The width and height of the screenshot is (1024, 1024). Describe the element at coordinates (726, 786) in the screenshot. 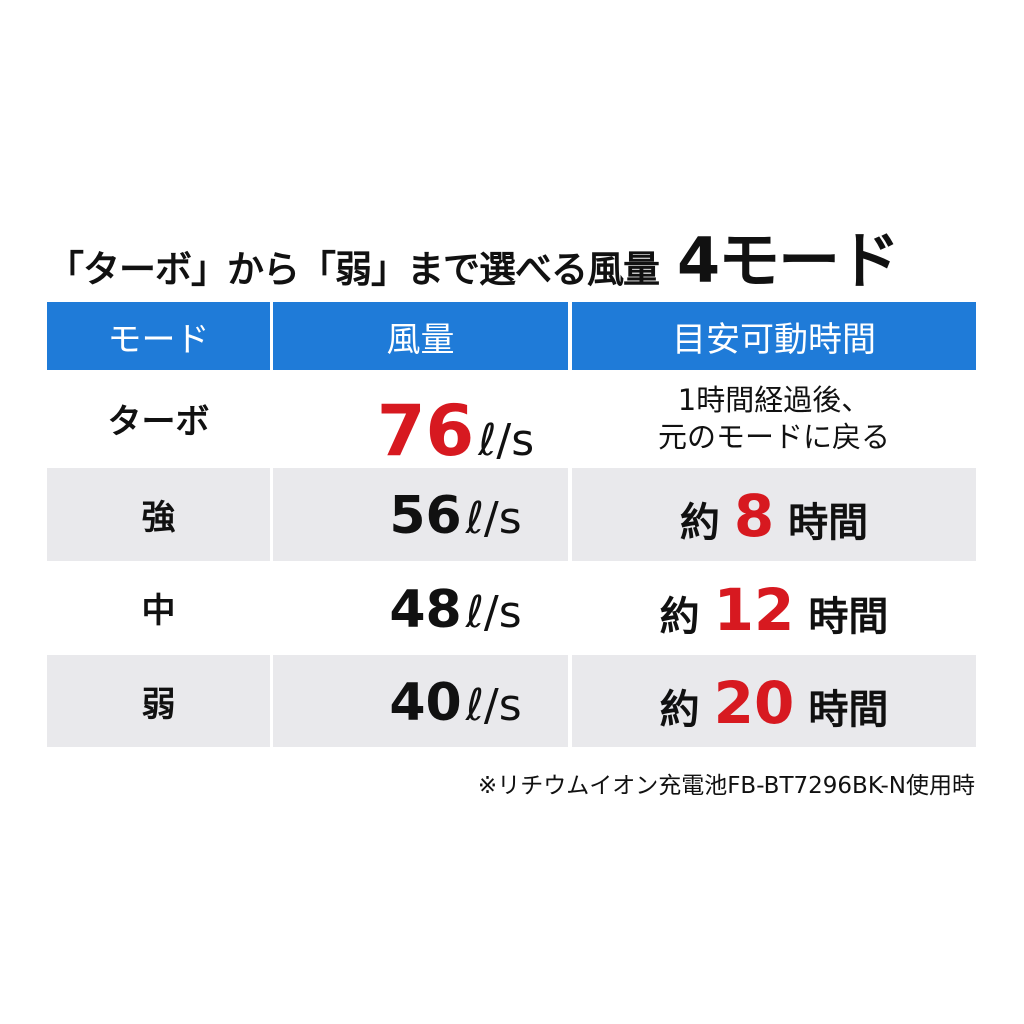

I see `footnote: ※リチウムイオン充電池FB-BT7296BK-N使用時` at that location.